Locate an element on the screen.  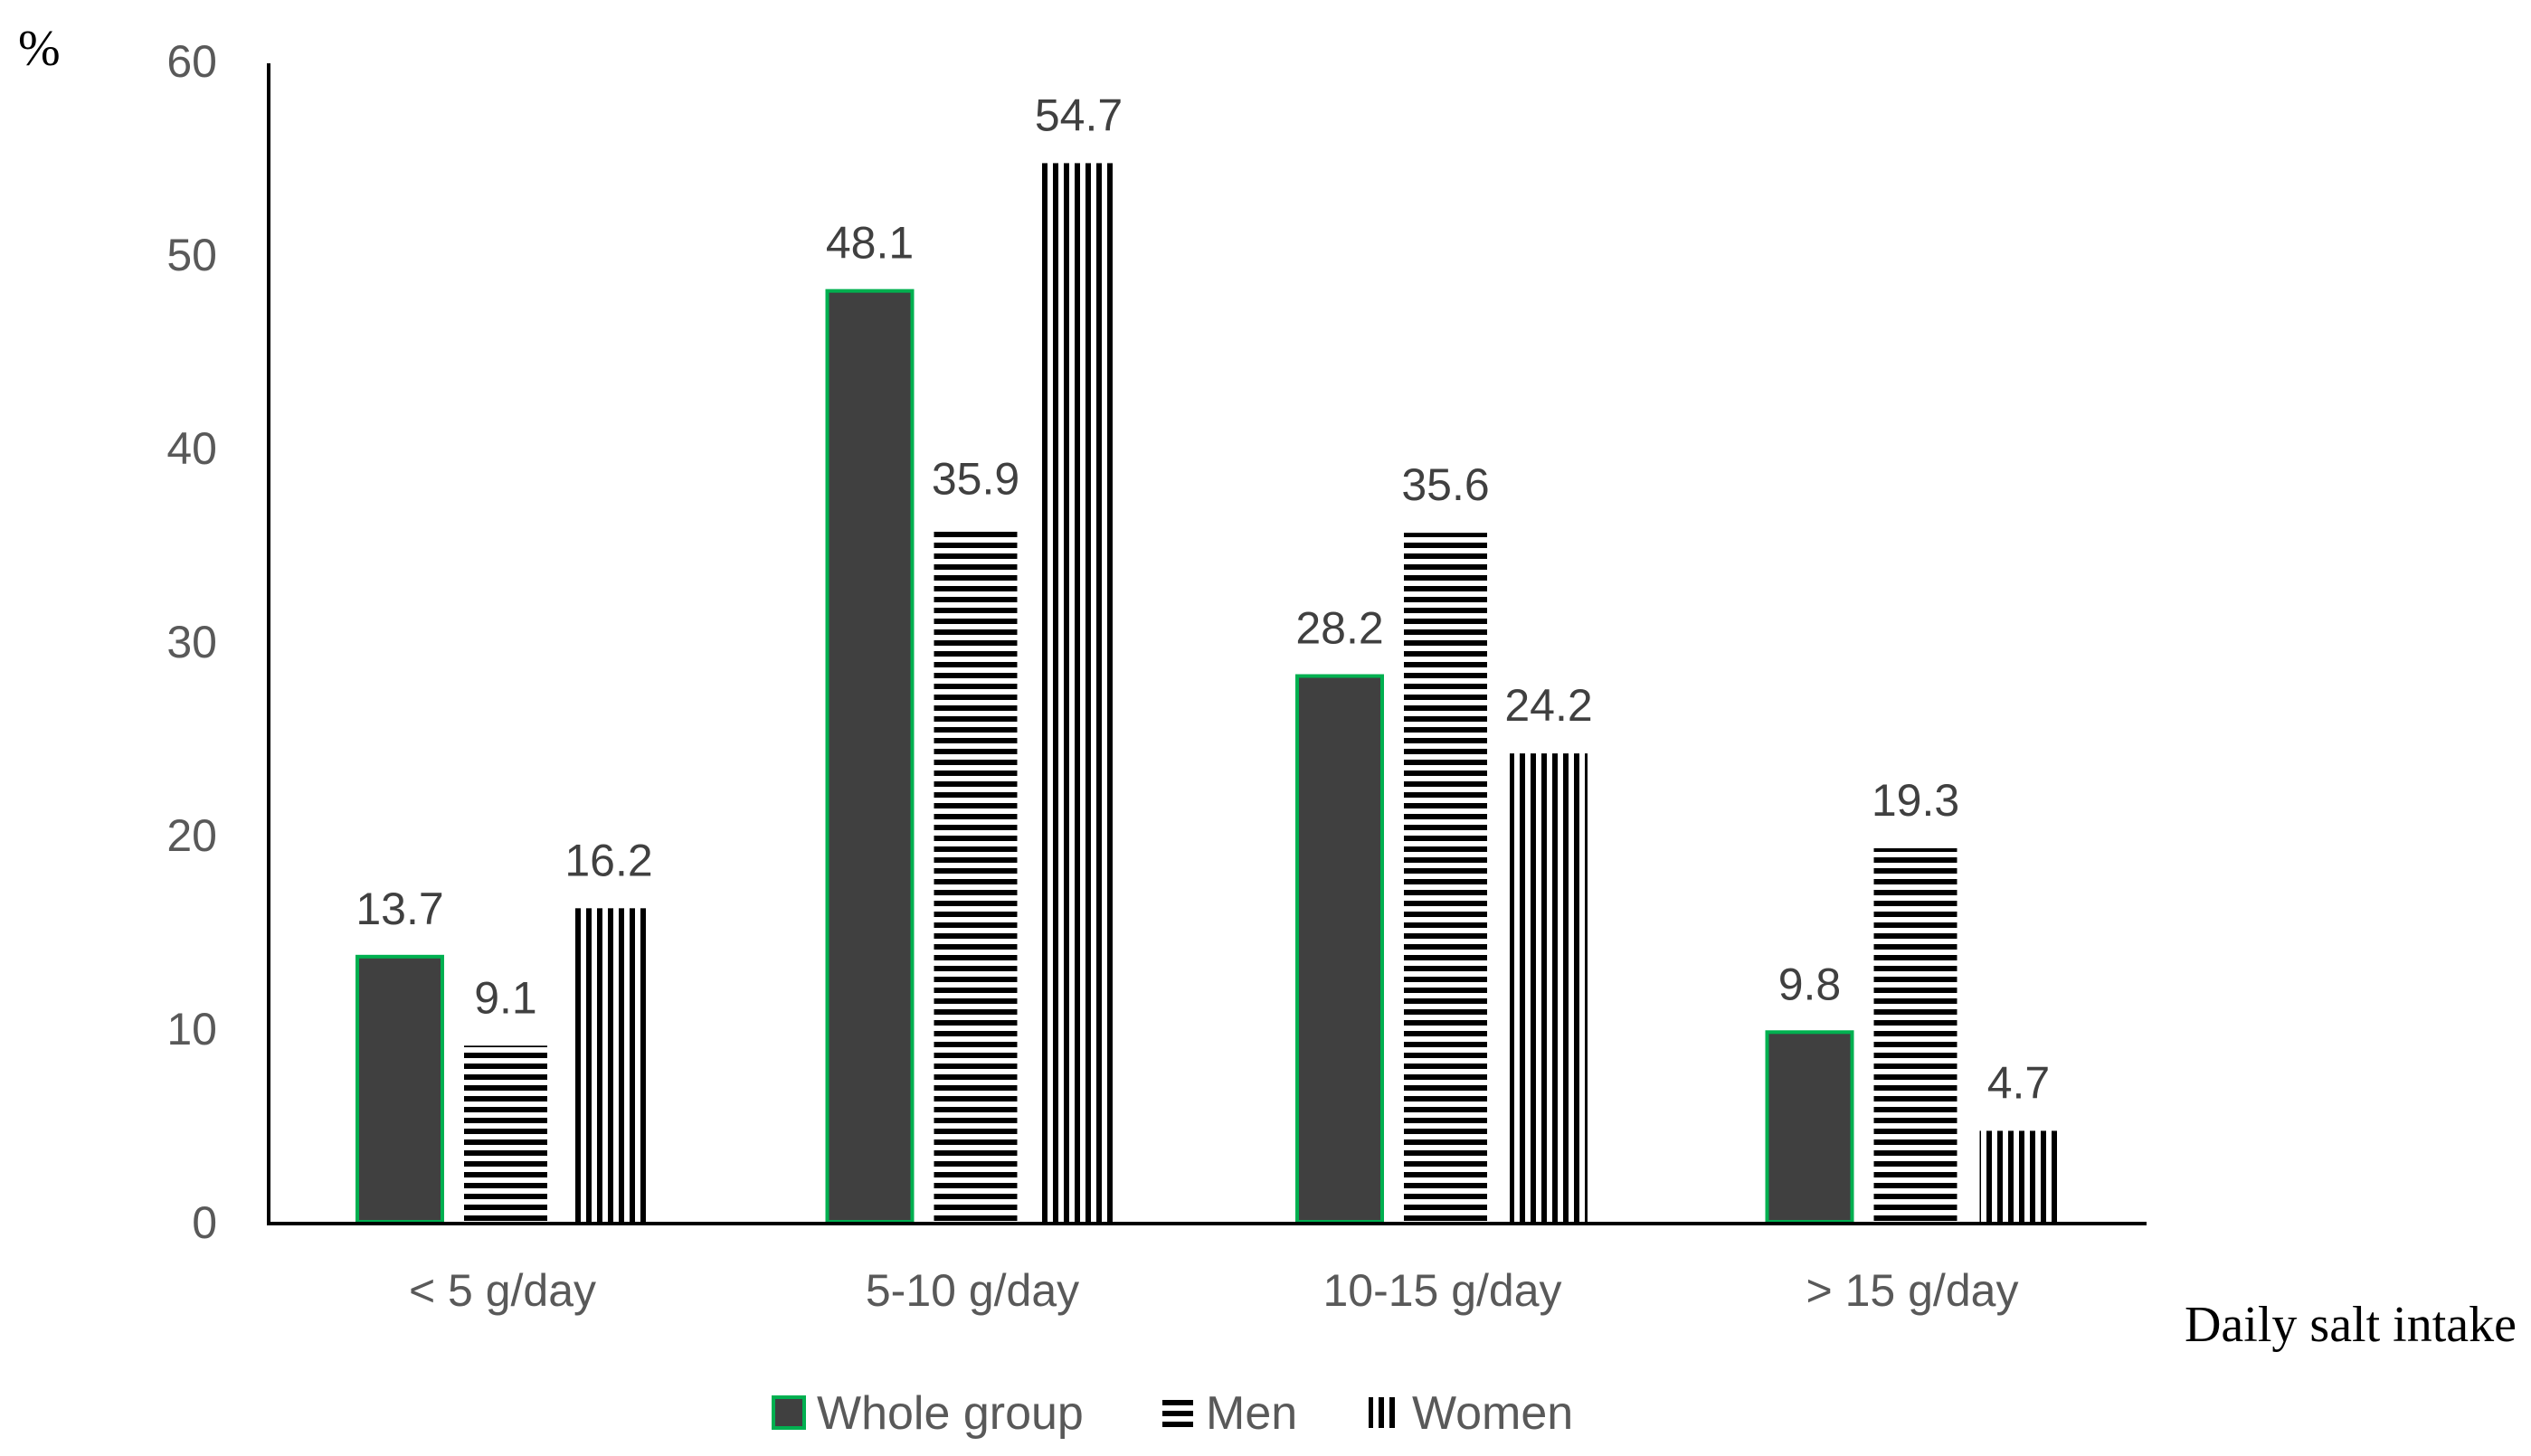
y-tick-label: 60 is located at coordinates (192, 61).